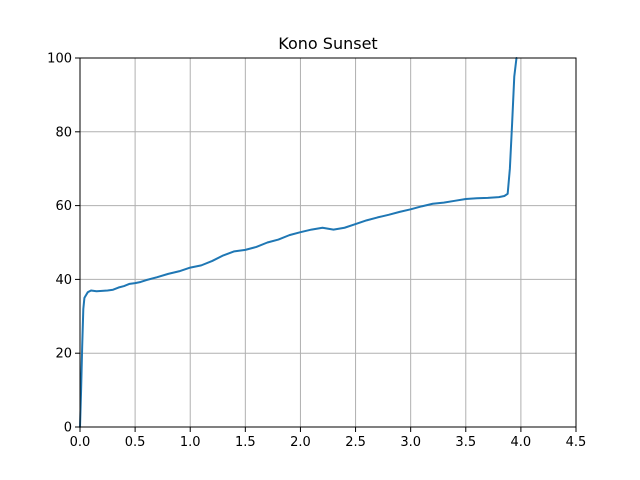 This screenshot has height=480, width=640. What do you see at coordinates (63, 280) in the screenshot?
I see `y-tick-label: 40` at bounding box center [63, 280].